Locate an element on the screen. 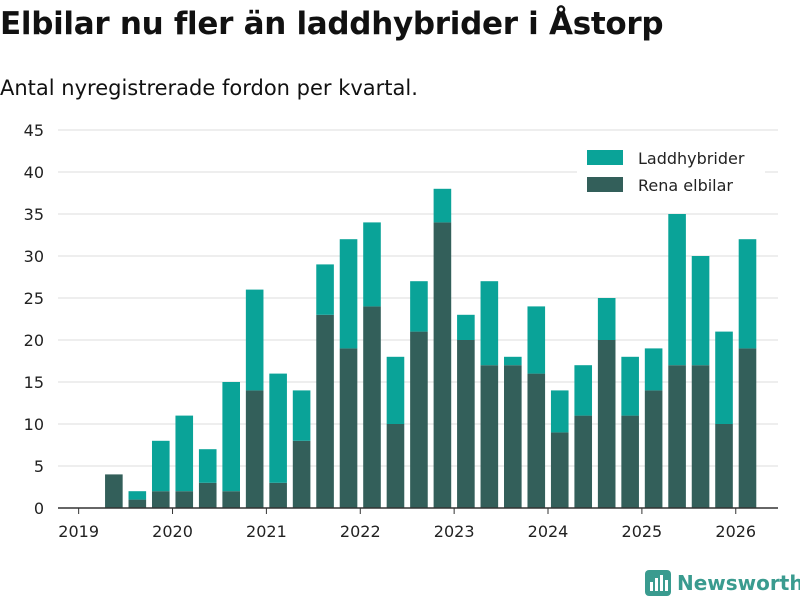  x-tick-label-2021: 2021 is located at coordinates (266, 531).